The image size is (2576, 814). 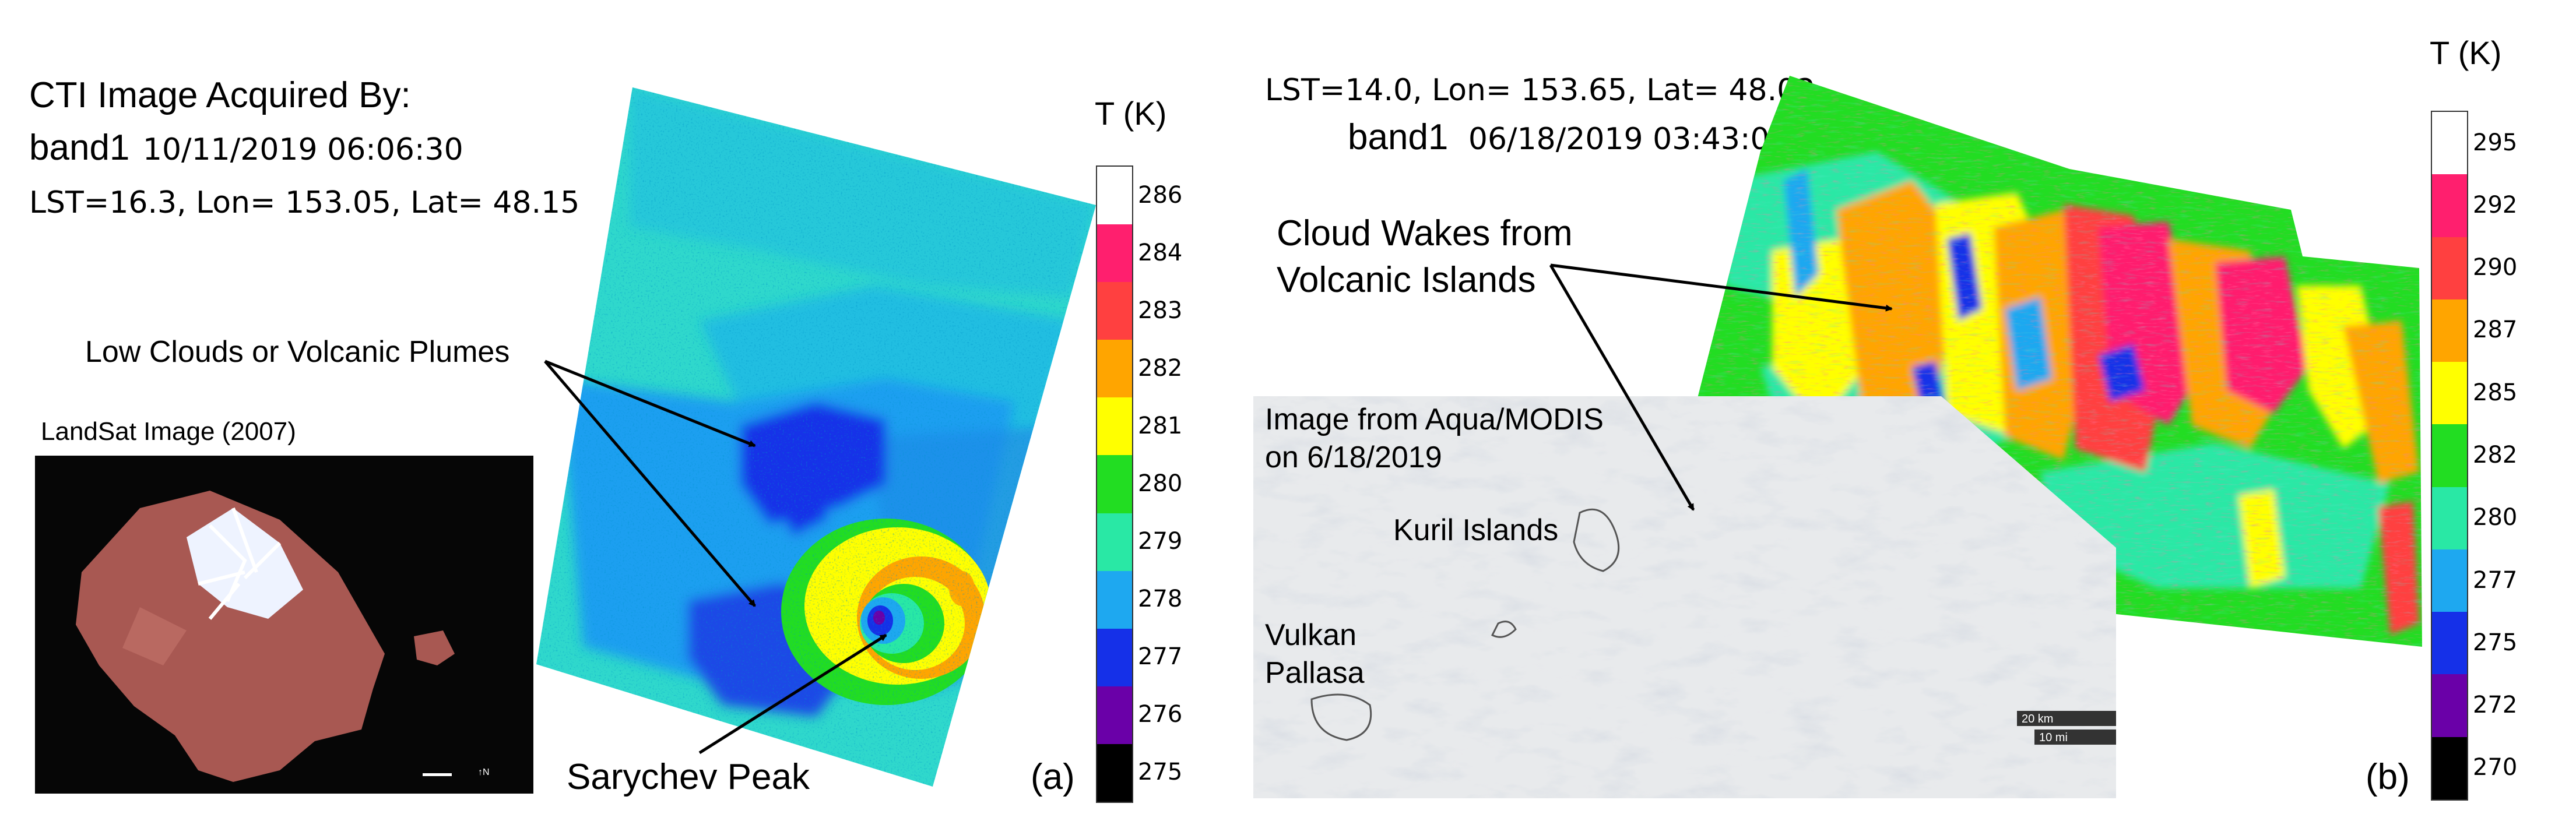 I want to click on panel-a-band-line: band1 10/11/2019 06:06:30, so click(x=246, y=147).